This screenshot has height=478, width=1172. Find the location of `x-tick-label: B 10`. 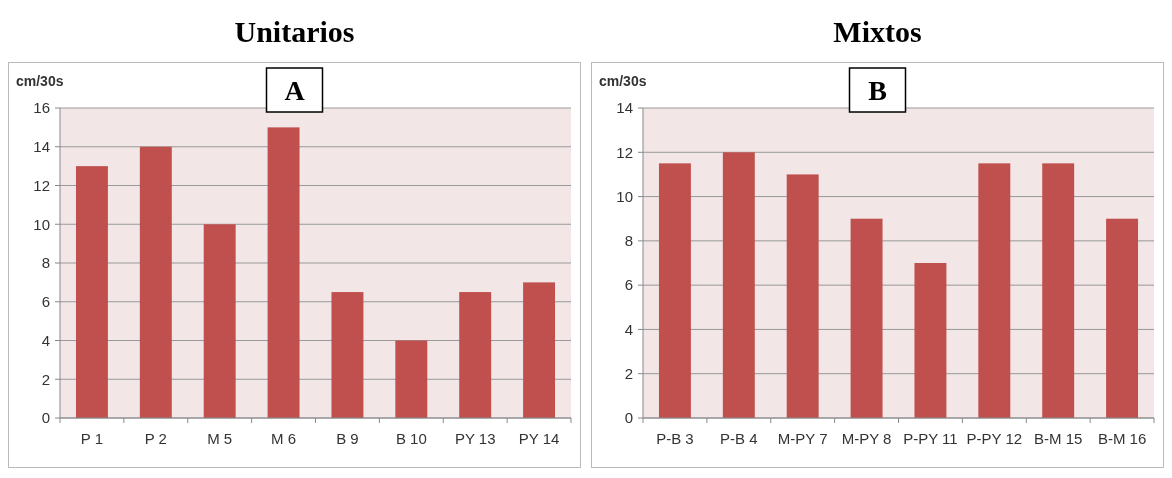

x-tick-label: B 10 is located at coordinates (411, 438).